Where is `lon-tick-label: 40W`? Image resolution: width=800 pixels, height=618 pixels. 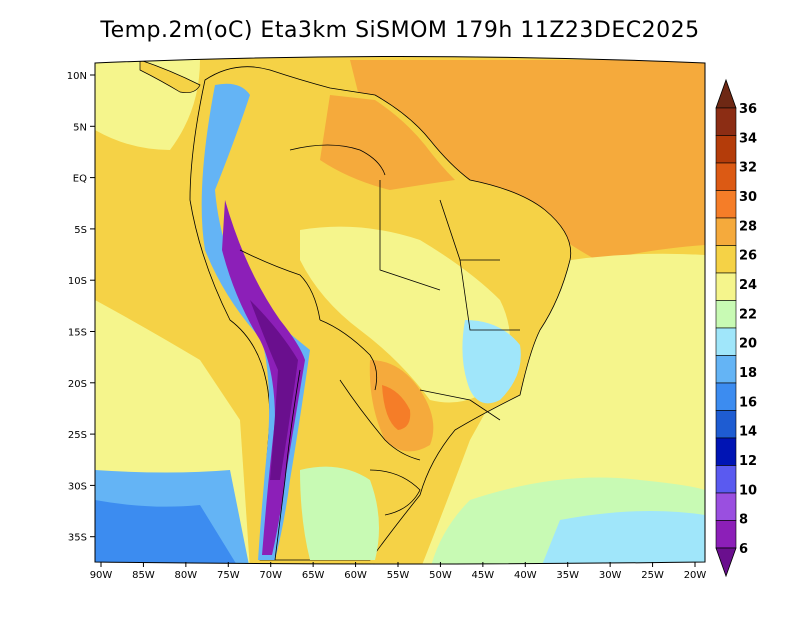 lon-tick-label: 40W is located at coordinates (525, 575).